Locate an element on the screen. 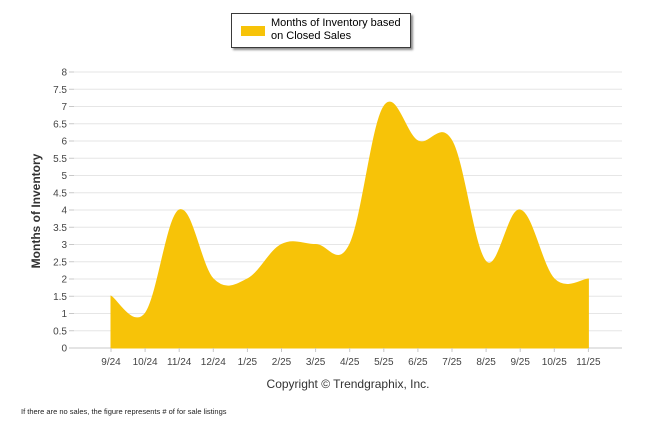 This screenshot has width=646, height=434. x-tick-label: 9/24 is located at coordinates (111, 362).